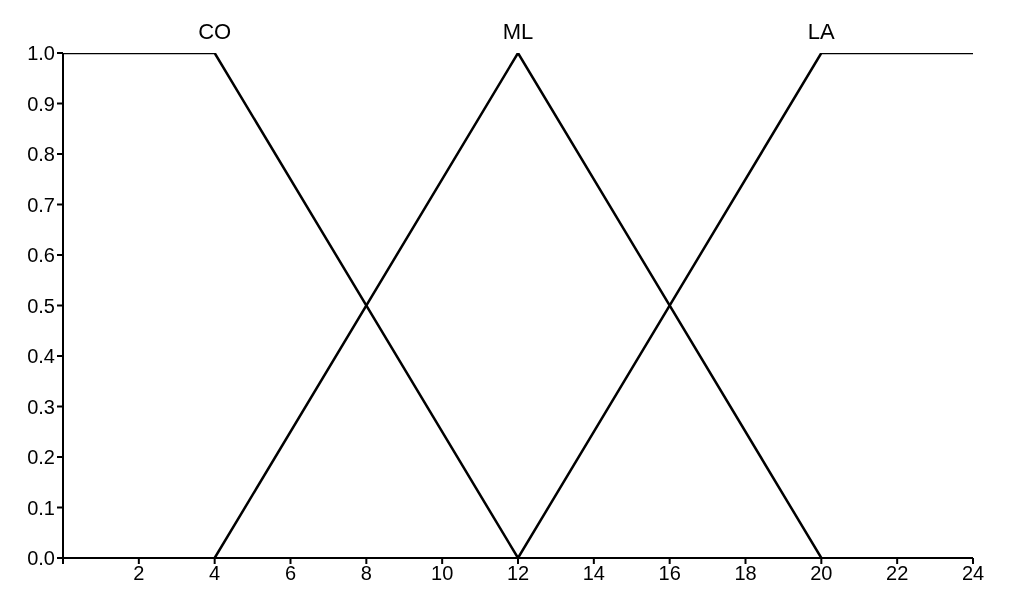 This screenshot has width=1014, height=615. Describe the element at coordinates (897, 573) in the screenshot. I see `x-tick-label: 22` at that location.